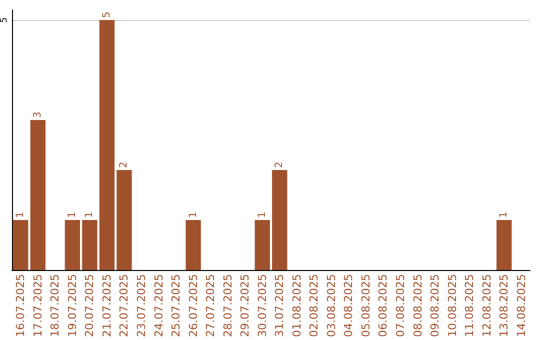 The image size is (540, 340). I want to click on x-tick-label: 30.07.2025, so click(262, 305).